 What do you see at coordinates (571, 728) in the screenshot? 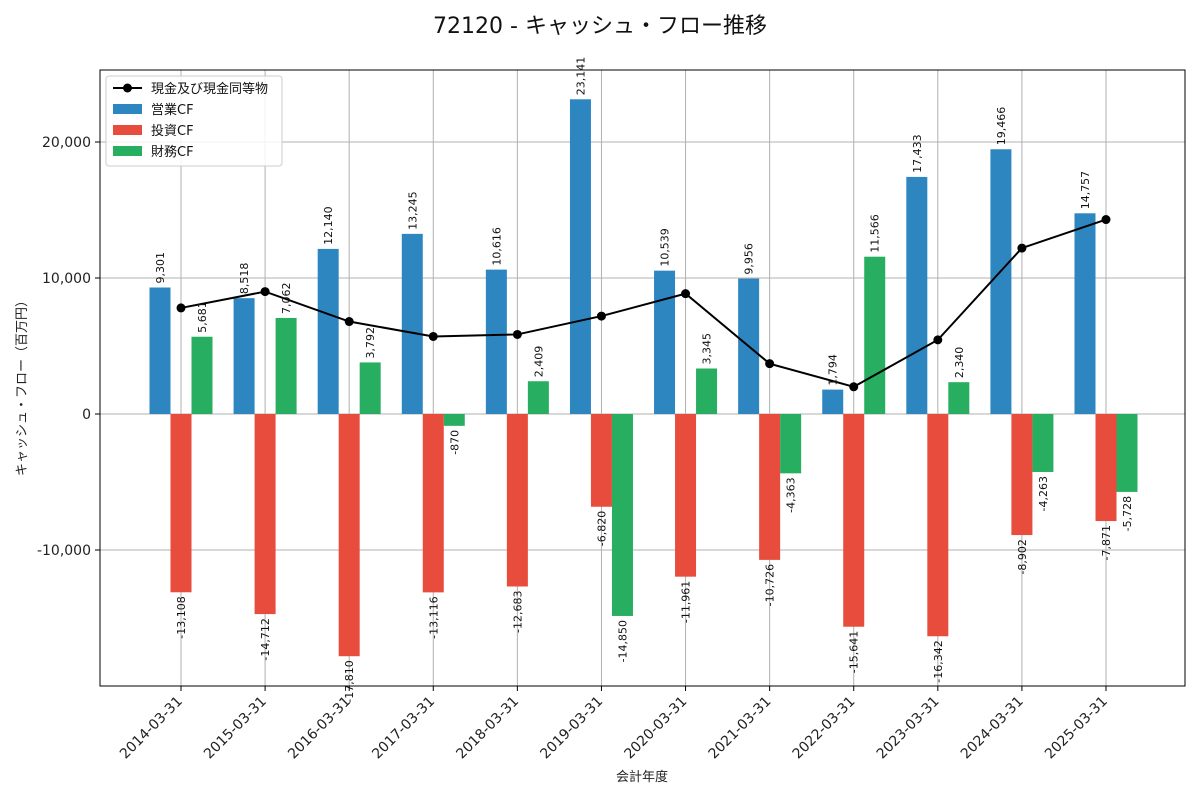
I see `x-tick-label: 2019-03-31` at bounding box center [571, 728].